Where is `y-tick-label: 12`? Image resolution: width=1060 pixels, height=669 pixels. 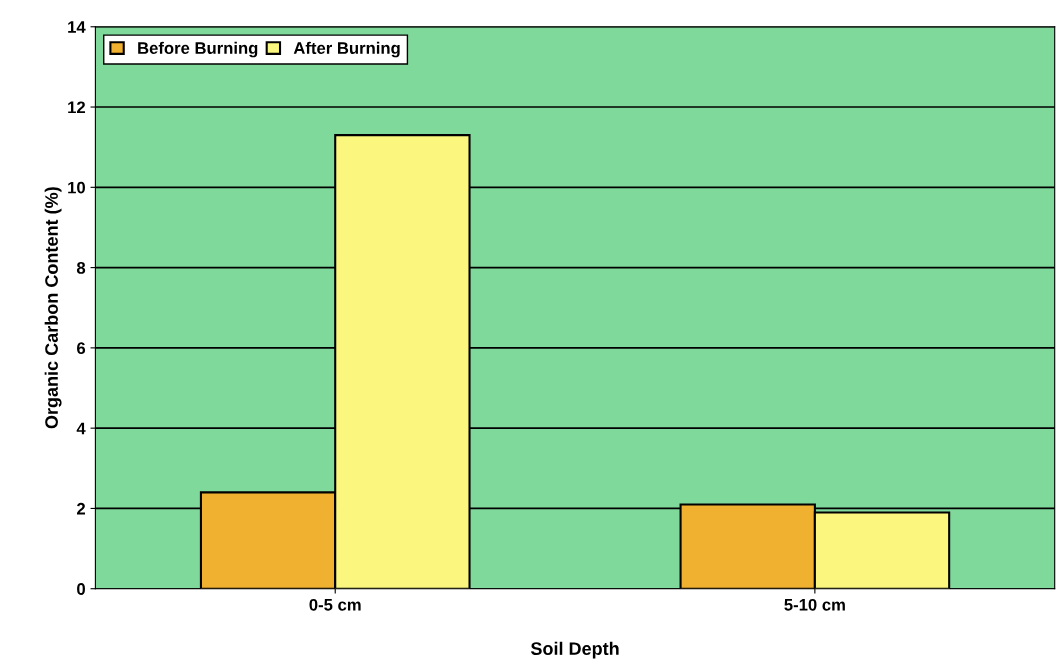
y-tick-label: 12 is located at coordinates (77, 107).